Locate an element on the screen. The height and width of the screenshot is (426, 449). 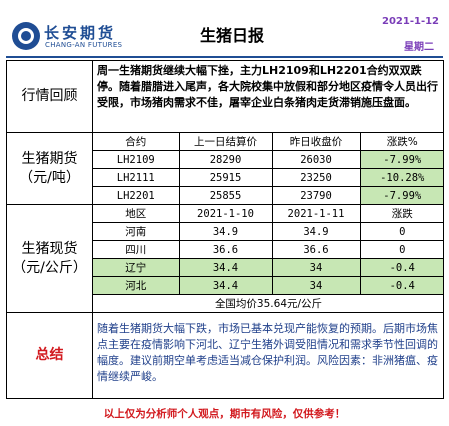
company-logo-icon is located at coordinates (26, 36).